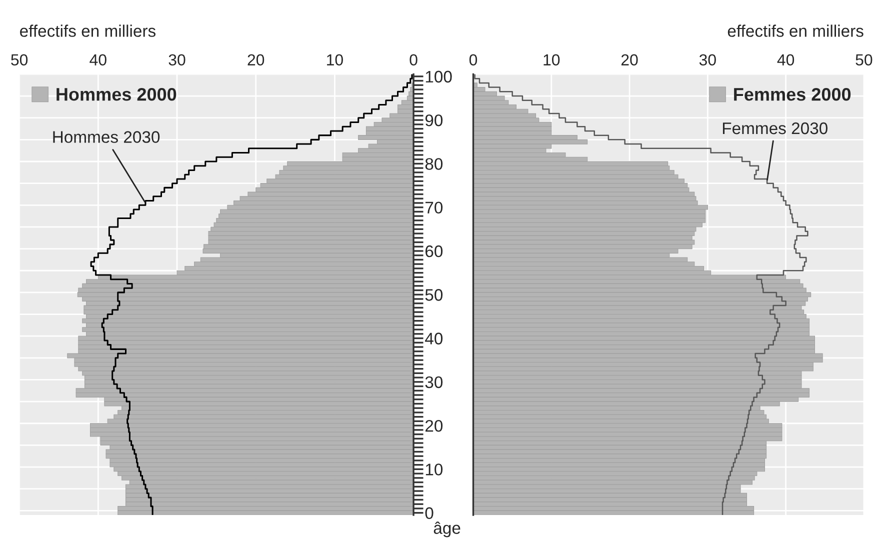  What do you see at coordinates (434, 251) in the screenshot?
I see `y-tick-label: 60` at bounding box center [434, 251].